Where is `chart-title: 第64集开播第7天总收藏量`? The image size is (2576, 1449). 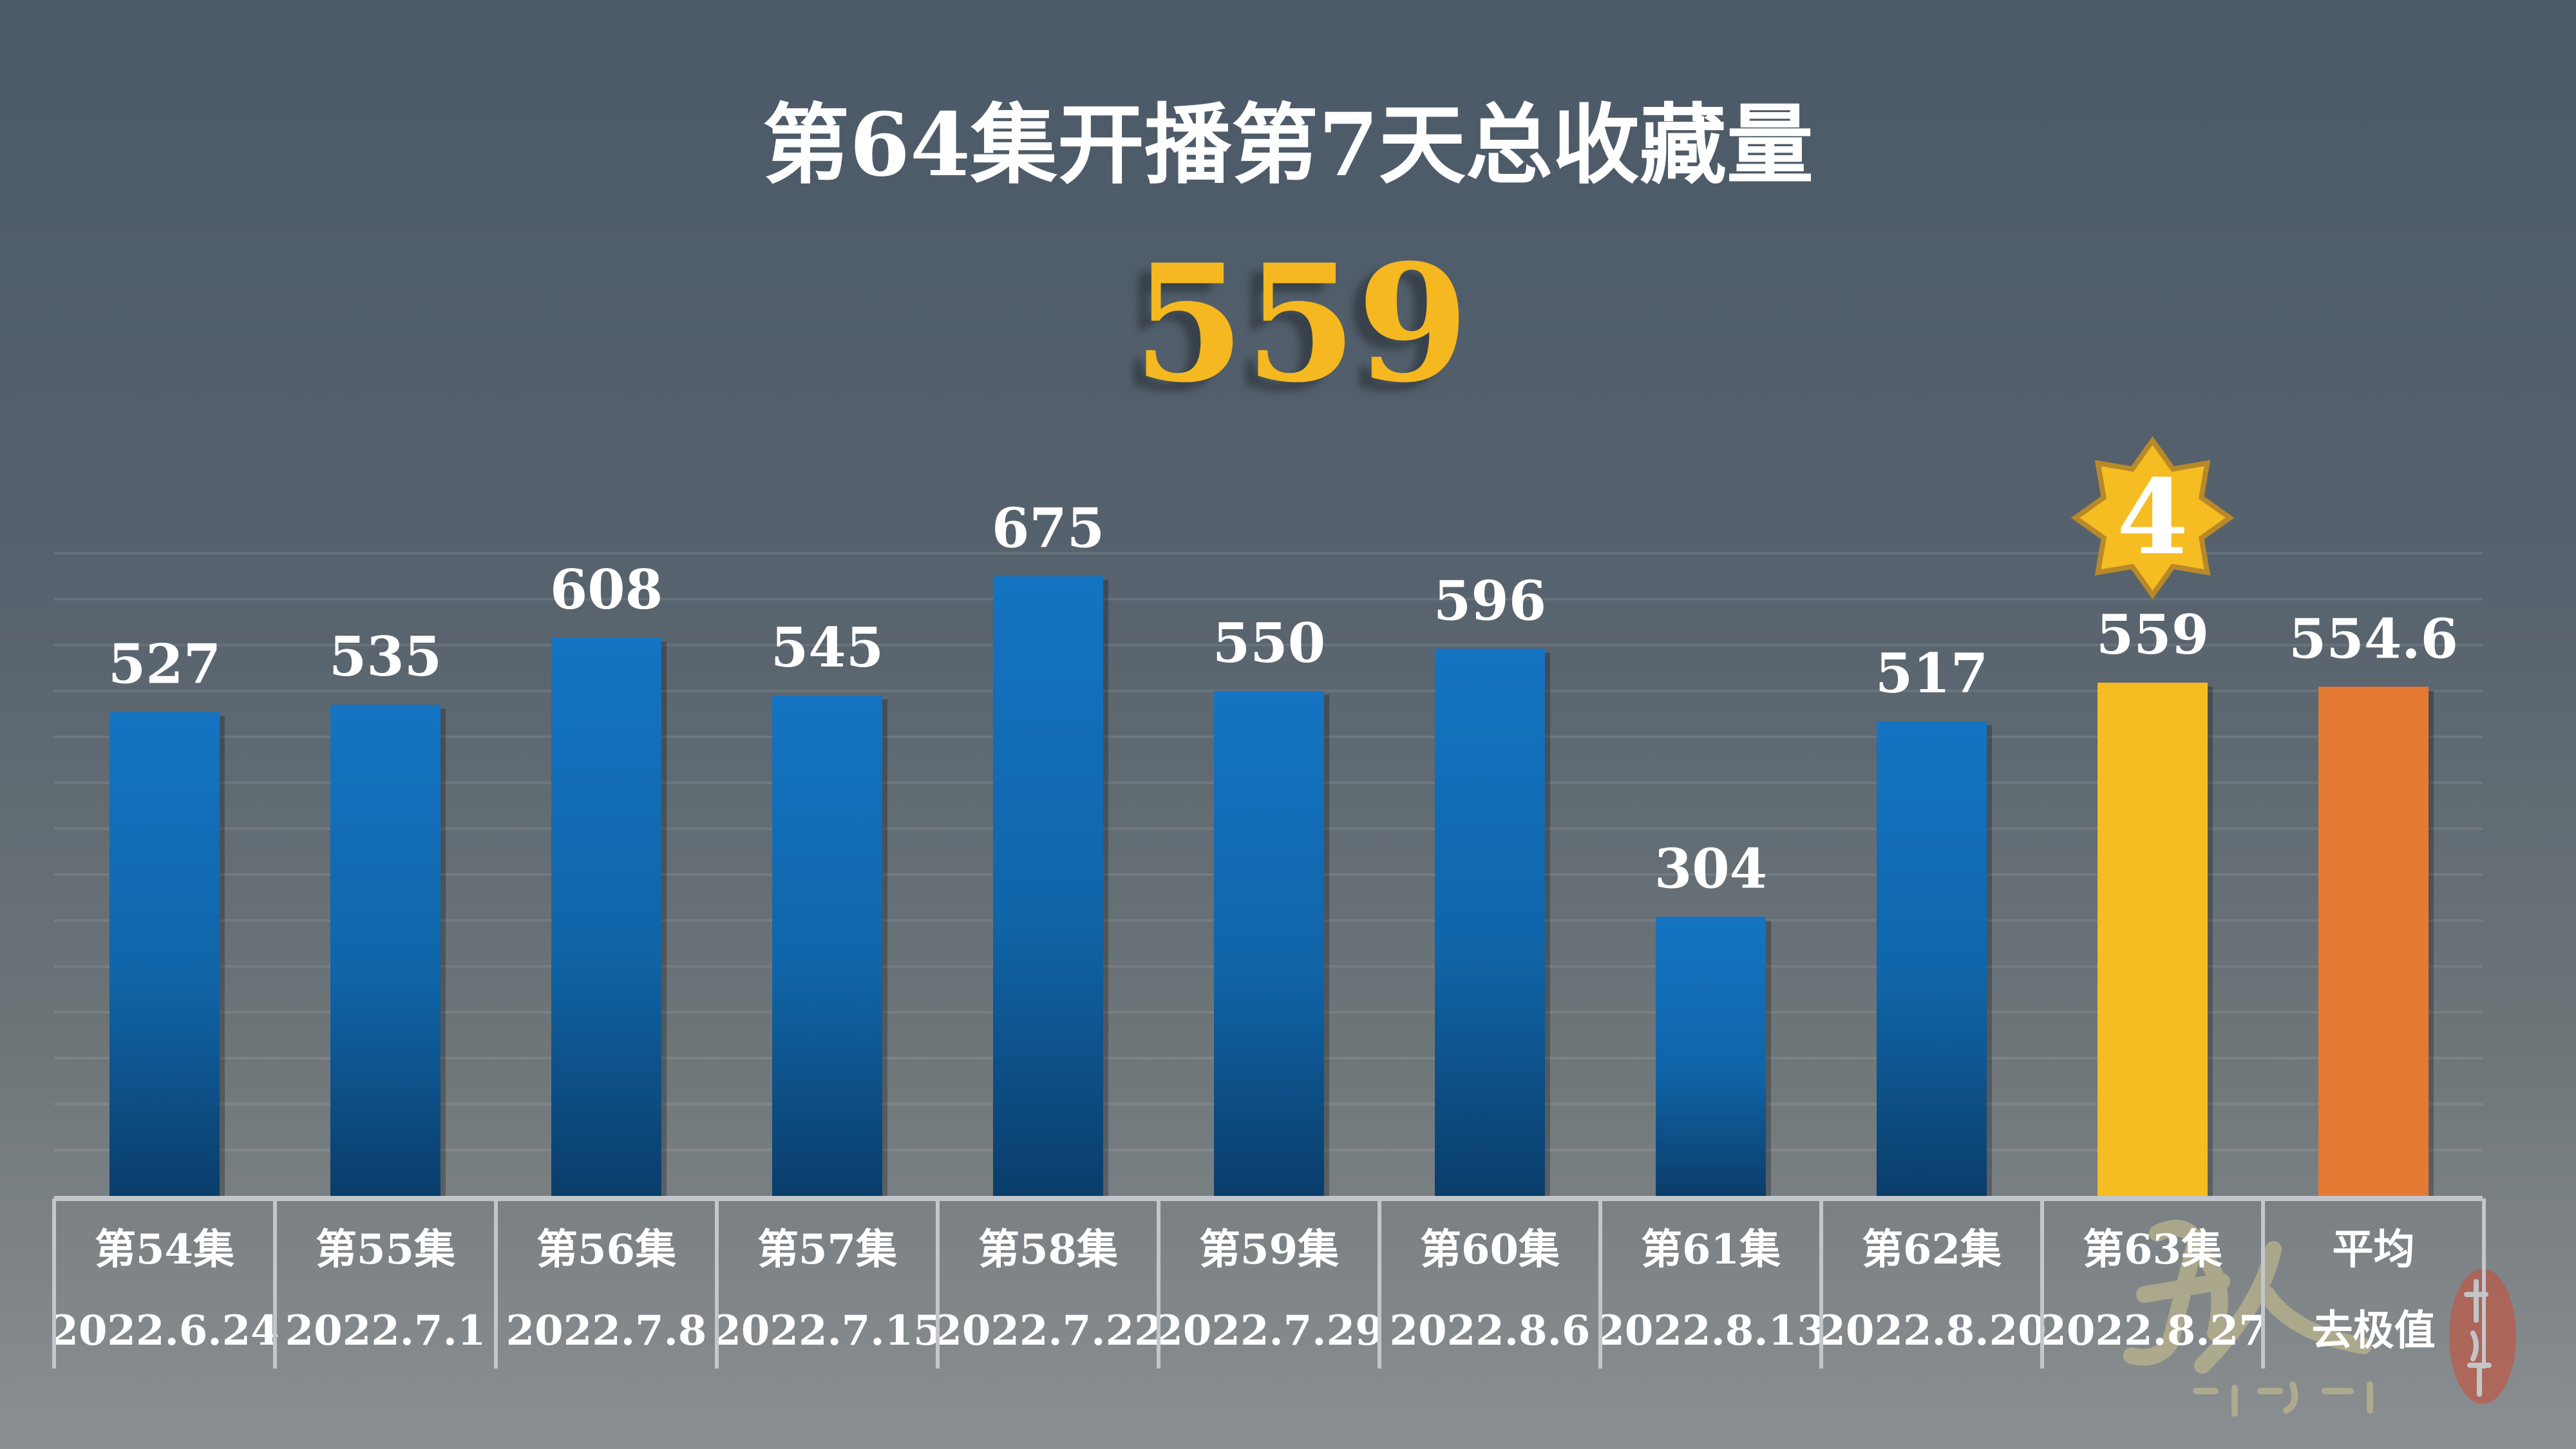 chart-title: 第64集开播第7天总收藏量 is located at coordinates (1288, 144).